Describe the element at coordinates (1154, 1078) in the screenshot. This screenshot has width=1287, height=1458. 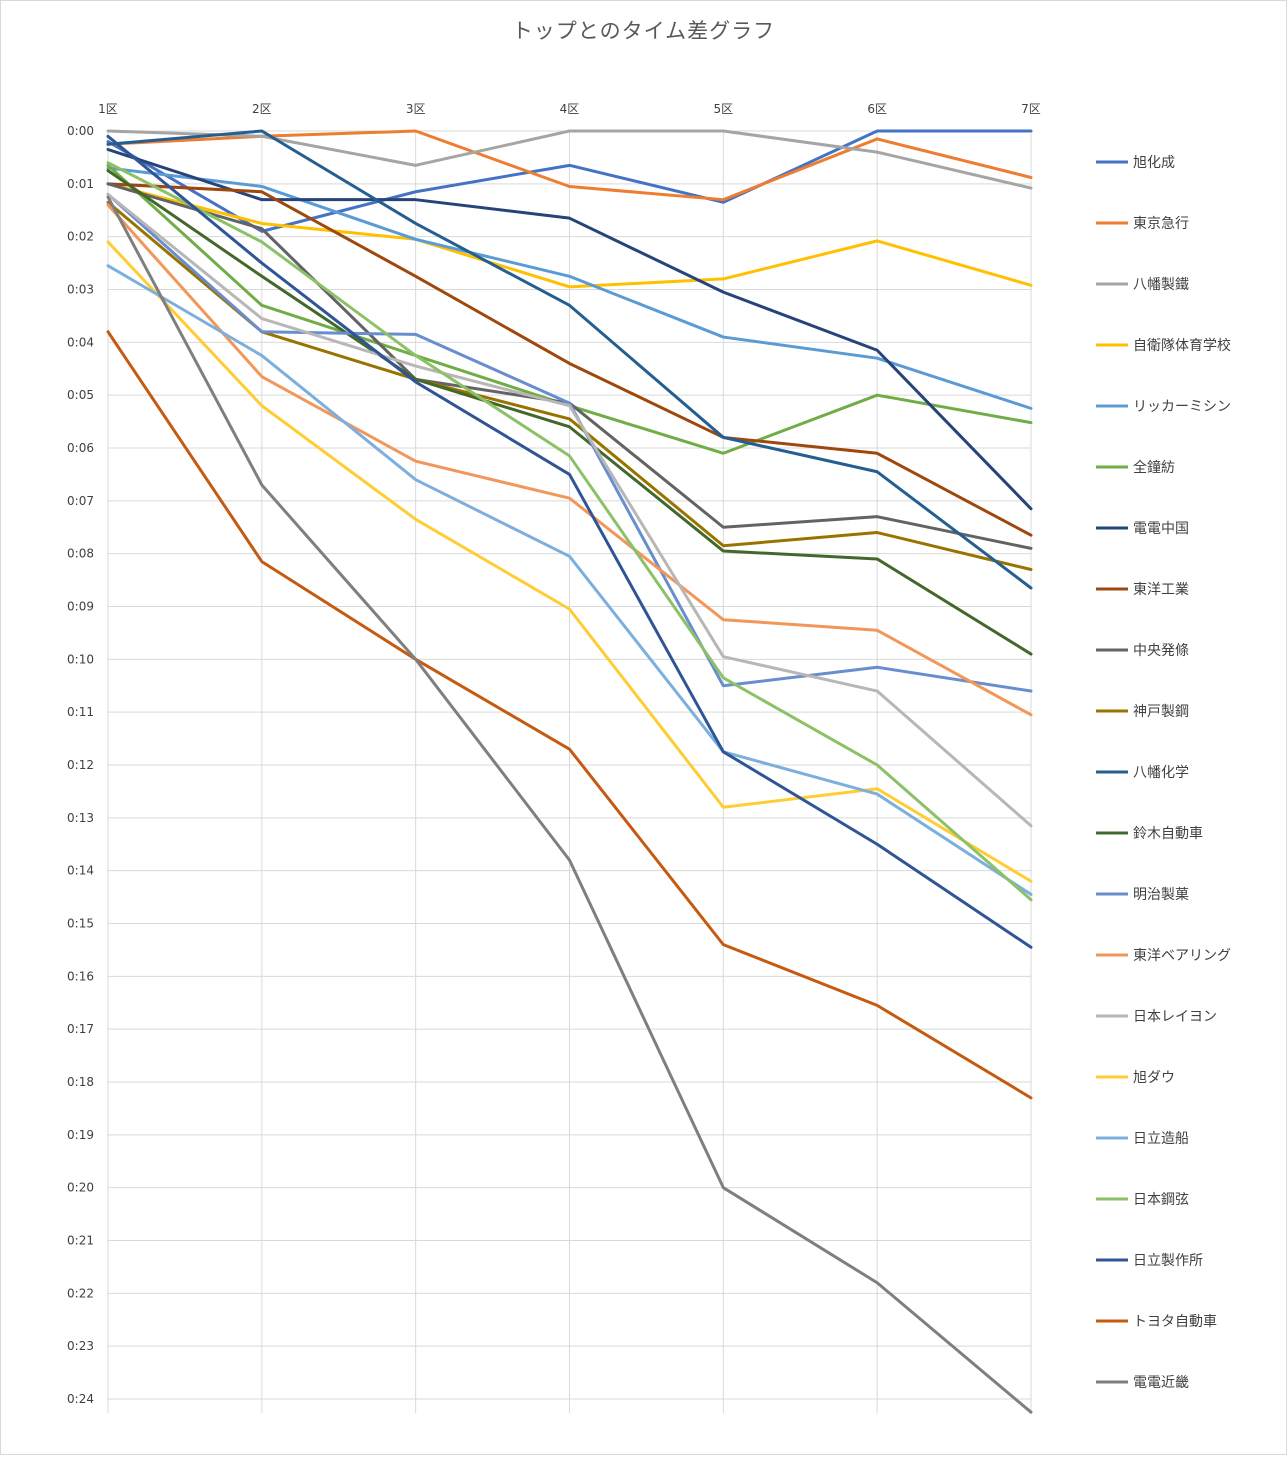
I see `legend-label: 旭ダウ` at that location.